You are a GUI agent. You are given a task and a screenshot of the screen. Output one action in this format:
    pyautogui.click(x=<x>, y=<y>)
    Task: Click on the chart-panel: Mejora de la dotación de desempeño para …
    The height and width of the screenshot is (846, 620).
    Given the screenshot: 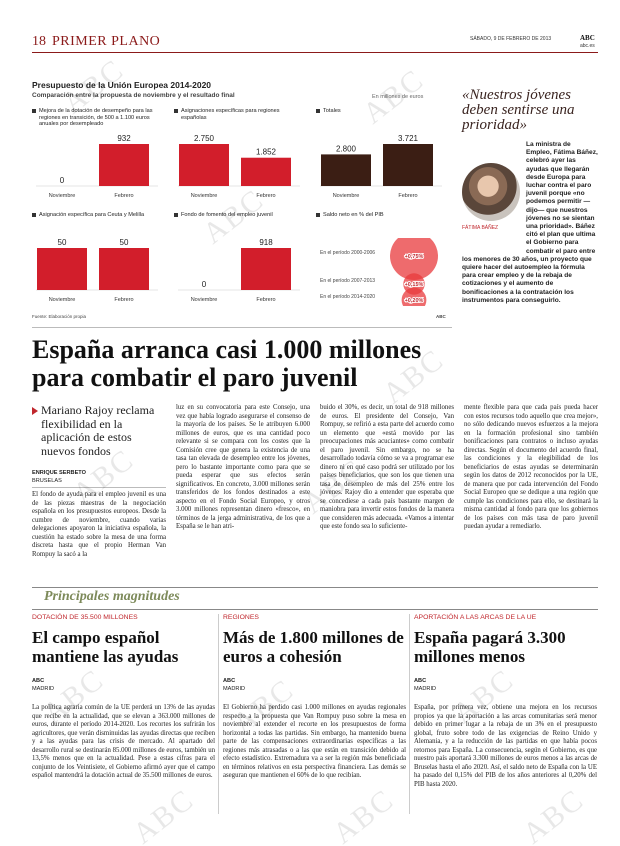 What is the action you would take?
    pyautogui.click(x=98, y=158)
    